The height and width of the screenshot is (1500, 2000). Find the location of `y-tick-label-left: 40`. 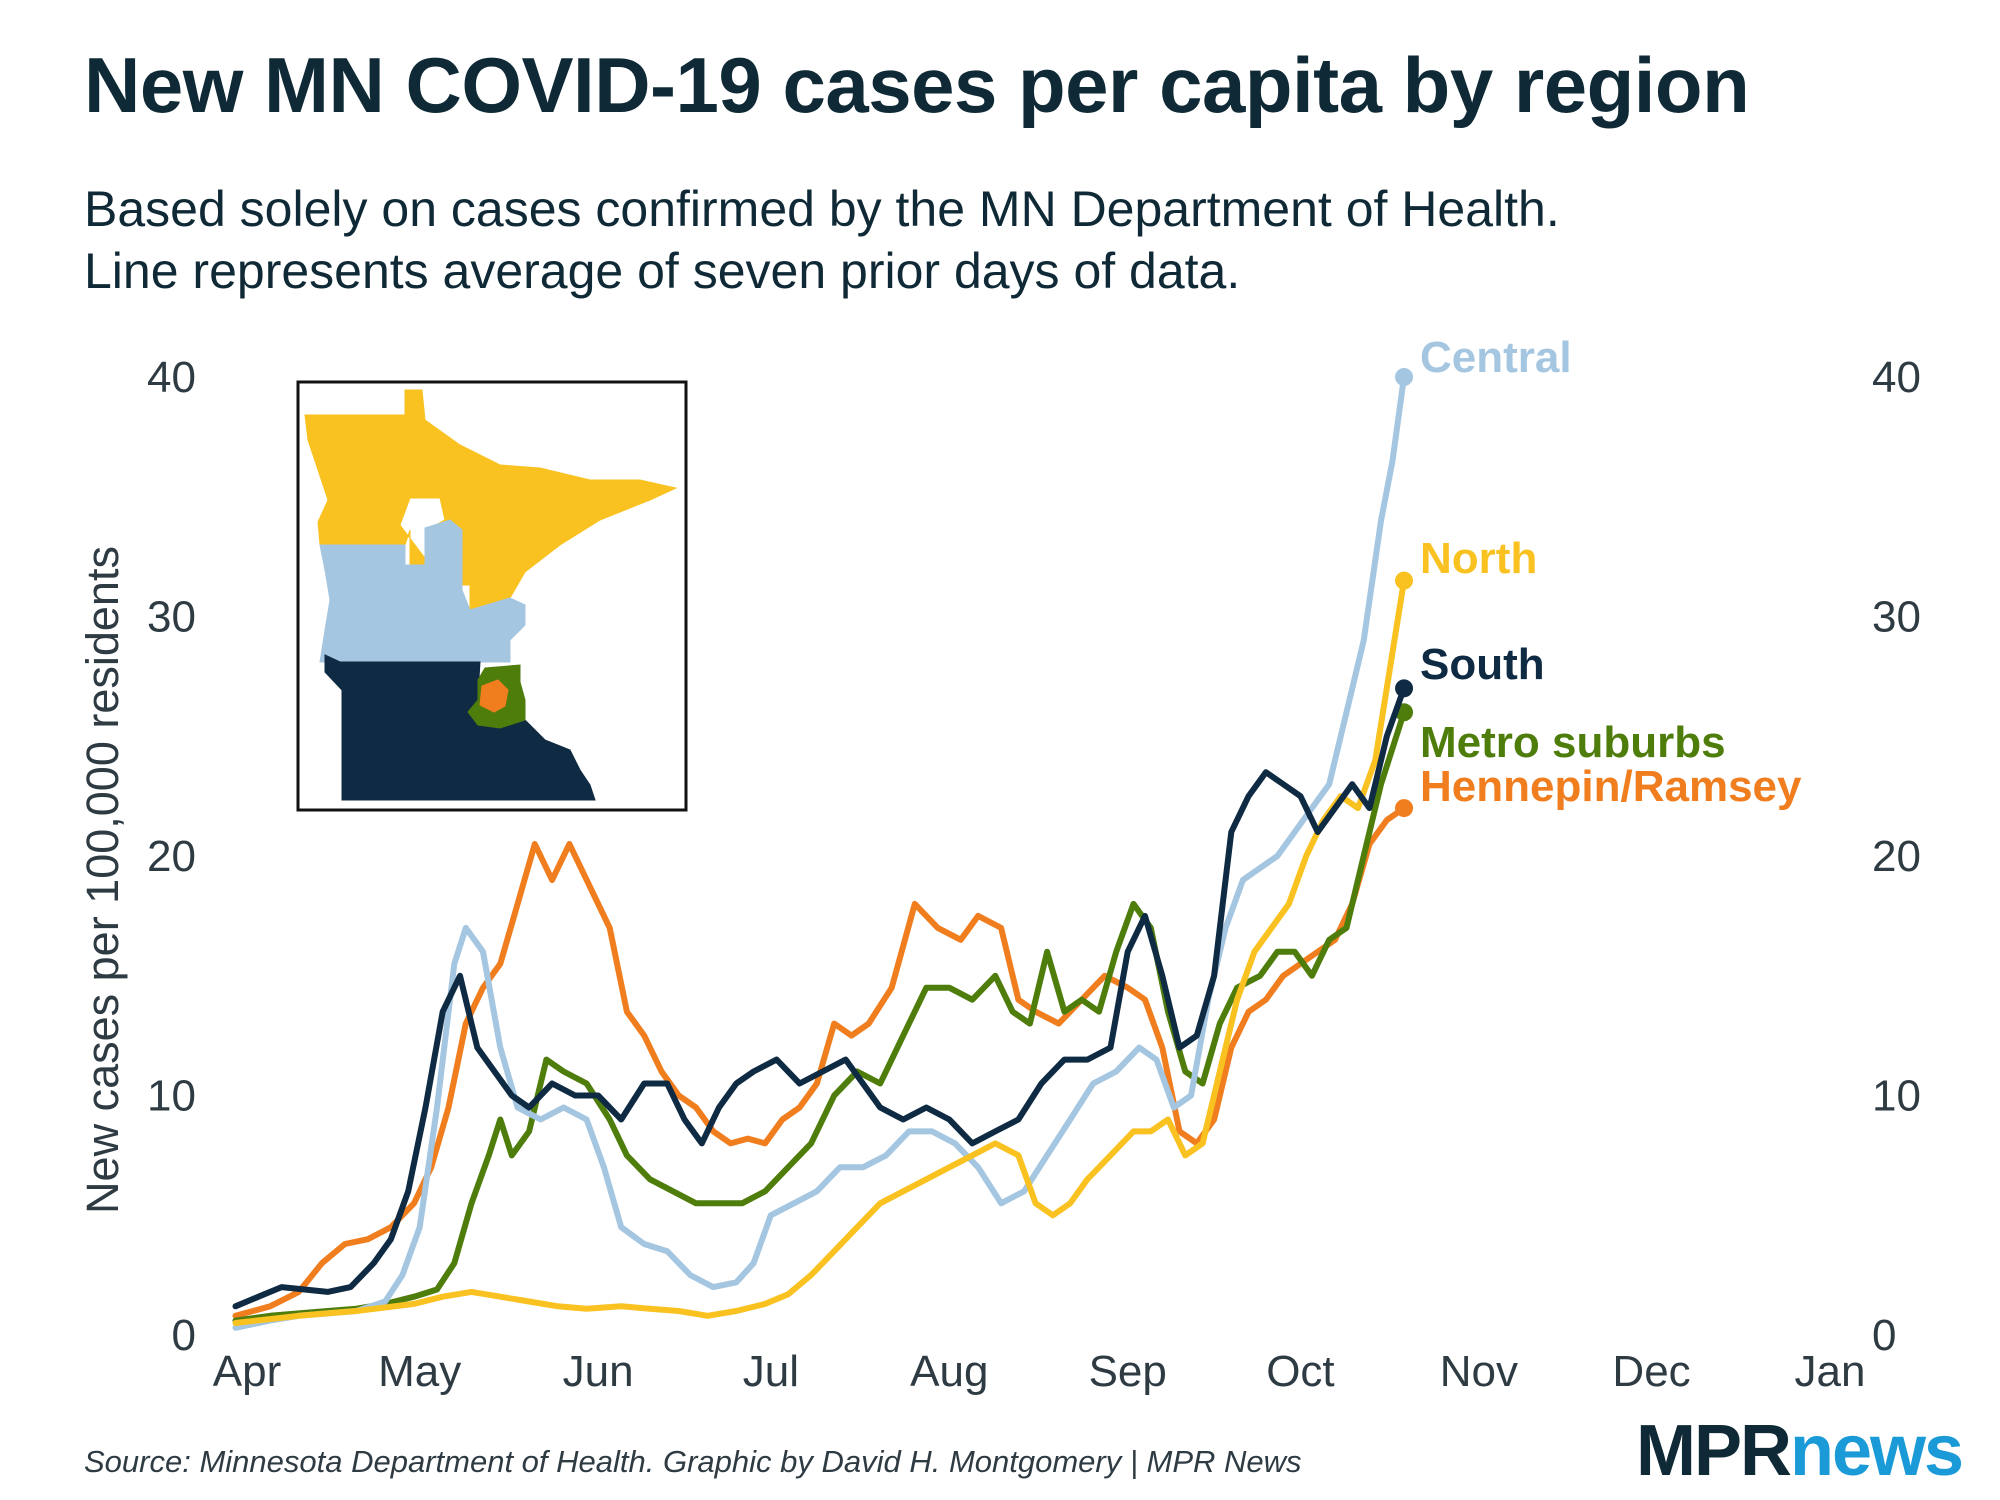

y-tick-label-left: 40 is located at coordinates (171, 377).